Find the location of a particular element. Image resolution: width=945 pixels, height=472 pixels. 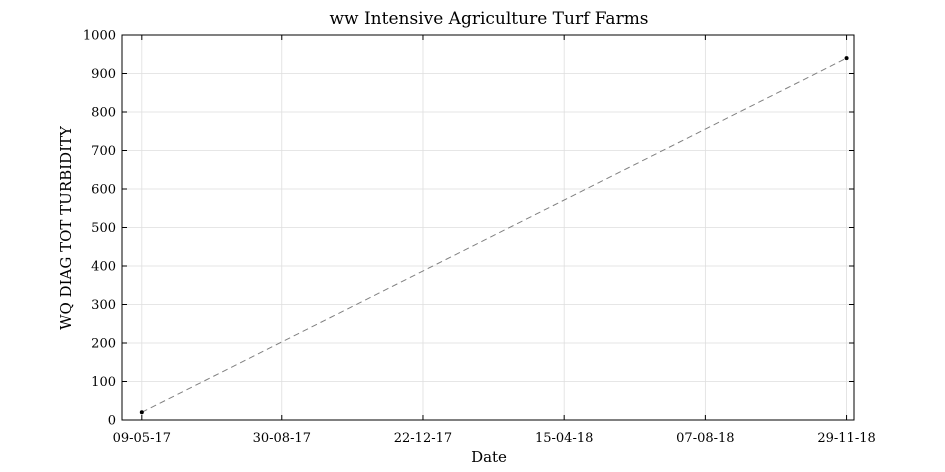

chart-title: ww Intensive Agriculture Turf Farms is located at coordinates (488, 19).